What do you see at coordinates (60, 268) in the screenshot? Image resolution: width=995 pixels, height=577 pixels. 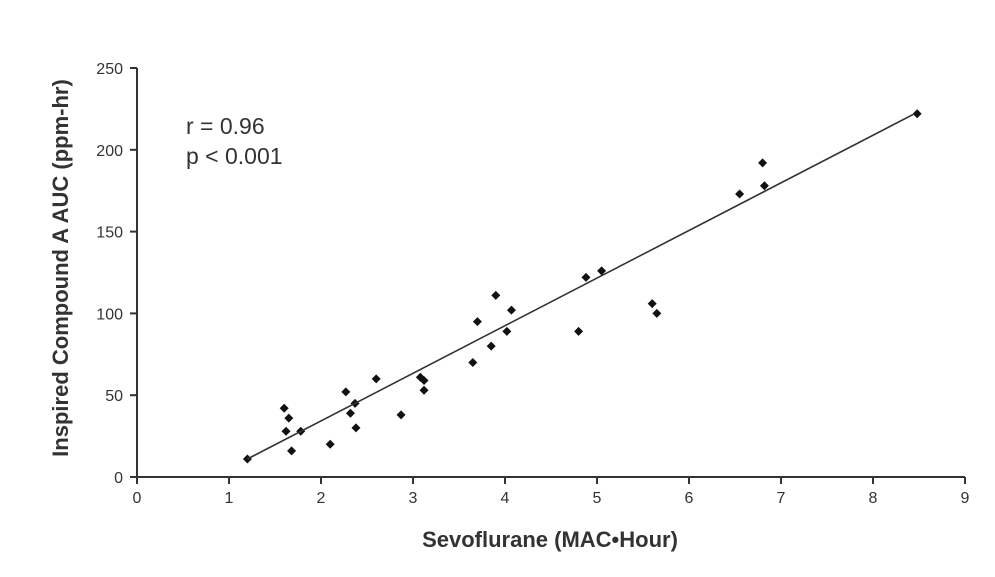 I see `y-axis-title: Inspired Compound A AUC (ppm-hr)` at bounding box center [60, 268].